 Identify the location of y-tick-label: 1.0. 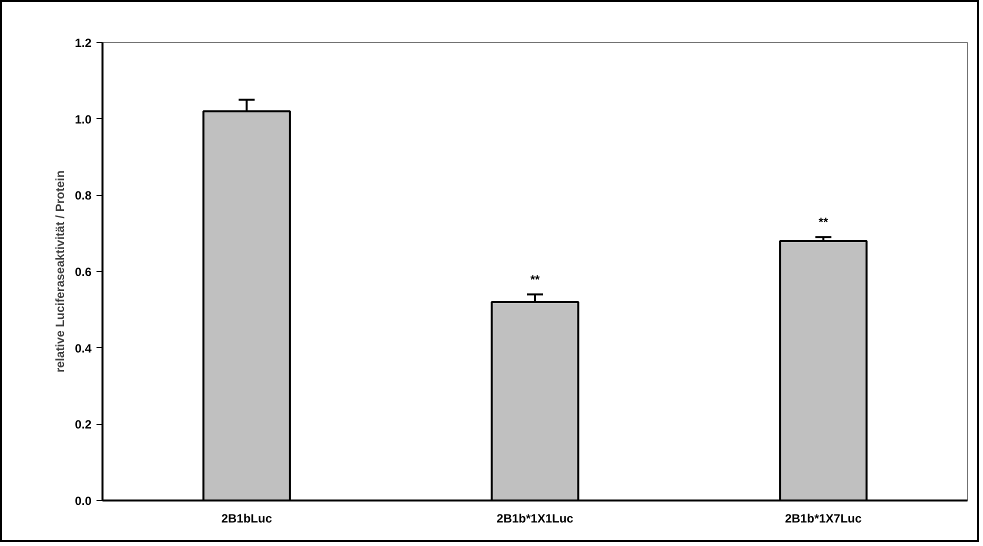
(83, 119).